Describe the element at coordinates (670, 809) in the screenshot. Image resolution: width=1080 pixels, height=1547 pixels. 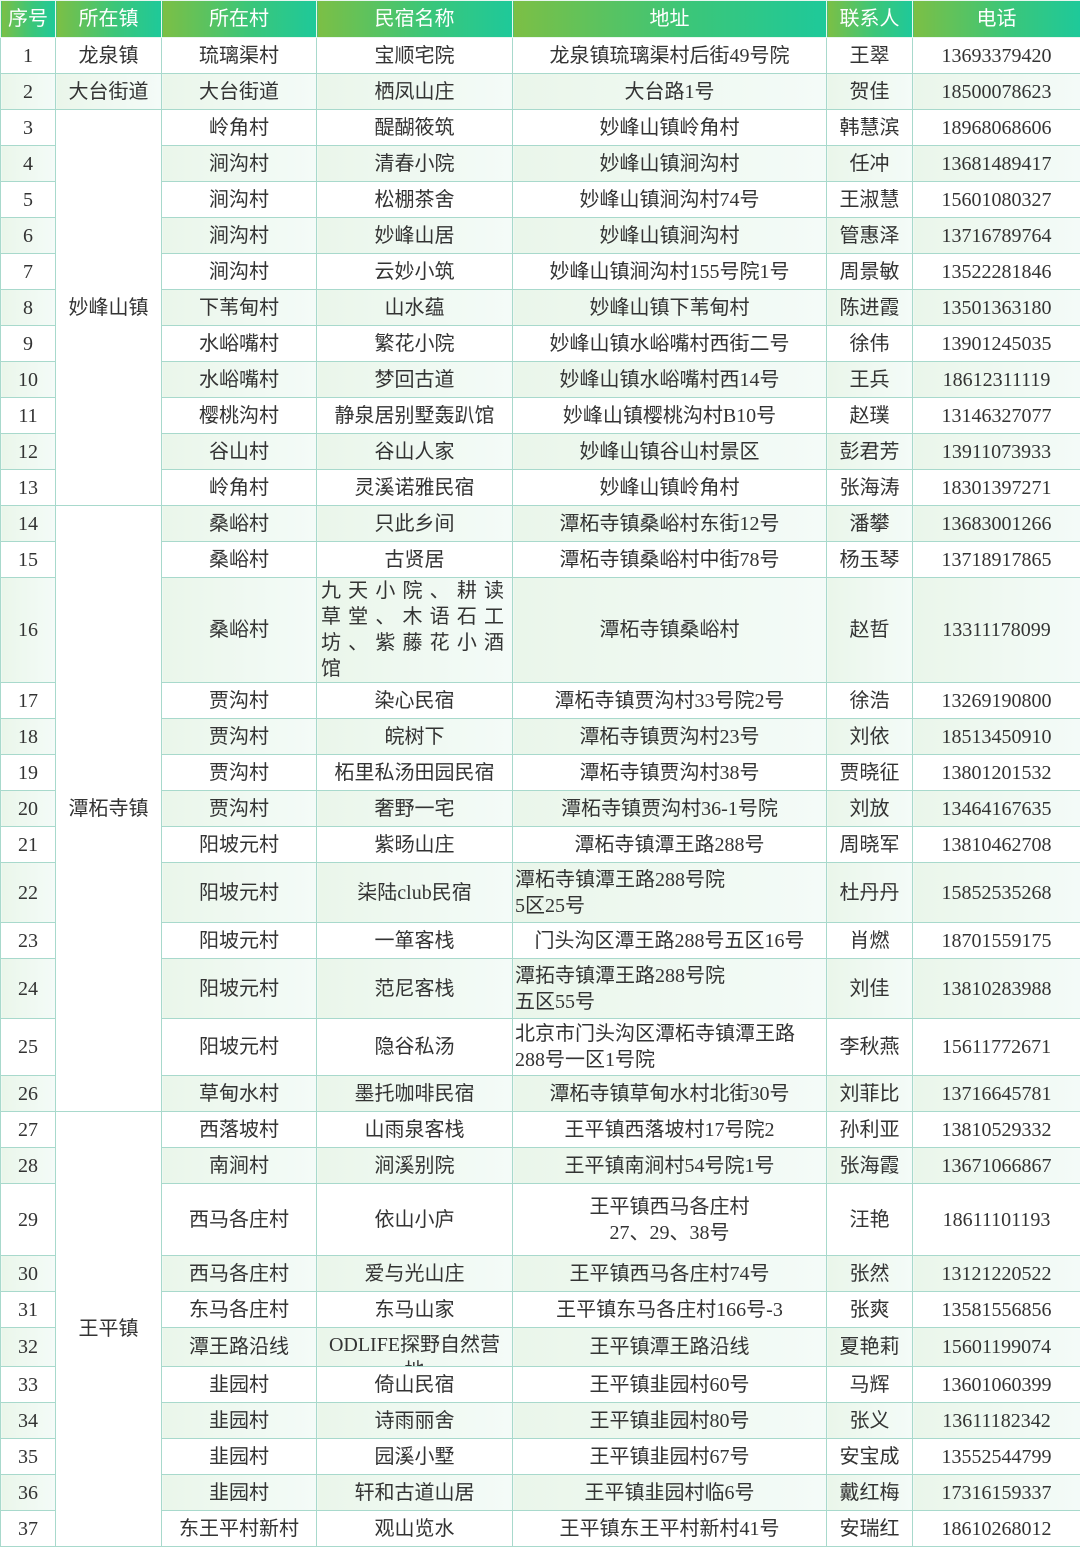
I see `address-cell: 潭柘寺镇贾沟村36-1号院` at that location.